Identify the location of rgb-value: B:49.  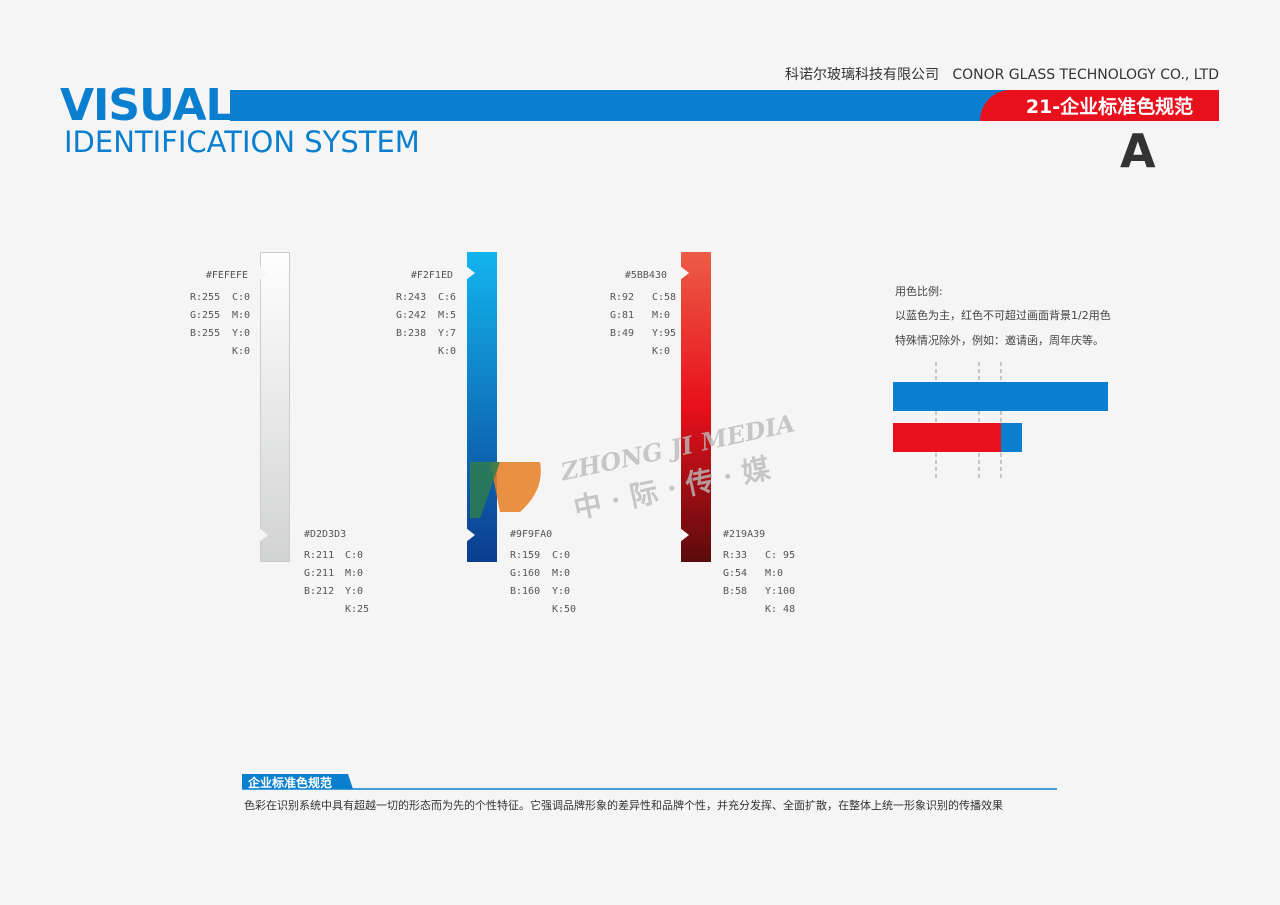
(622, 333).